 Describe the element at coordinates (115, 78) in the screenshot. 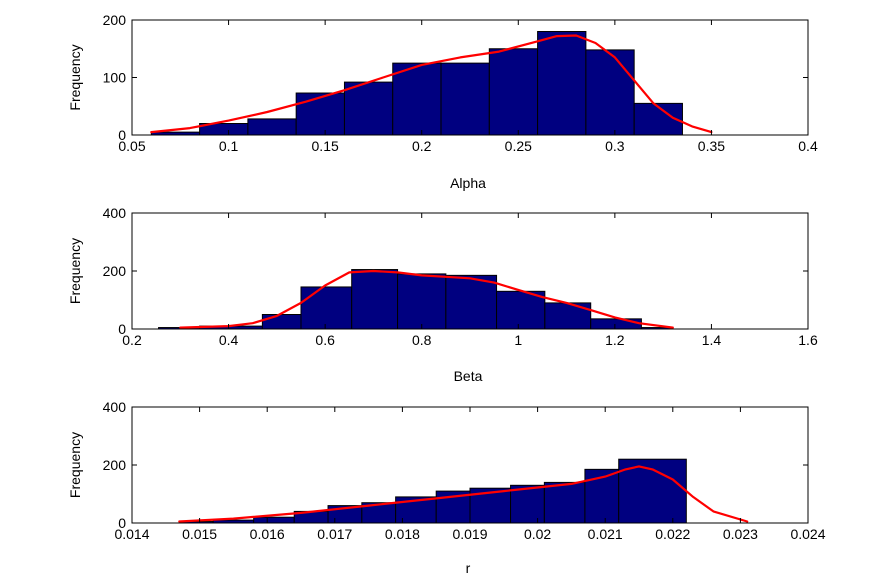

I see `y-tick-label: 100` at that location.